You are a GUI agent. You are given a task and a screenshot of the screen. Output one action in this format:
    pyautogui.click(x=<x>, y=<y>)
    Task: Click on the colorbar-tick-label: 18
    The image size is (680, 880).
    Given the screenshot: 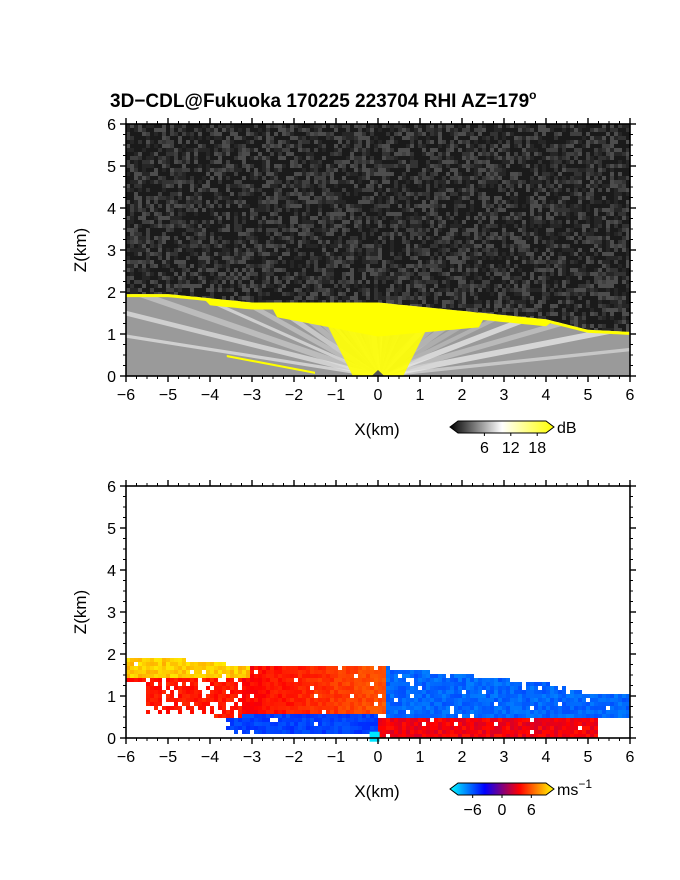 What is the action you would take?
    pyautogui.click(x=537, y=448)
    